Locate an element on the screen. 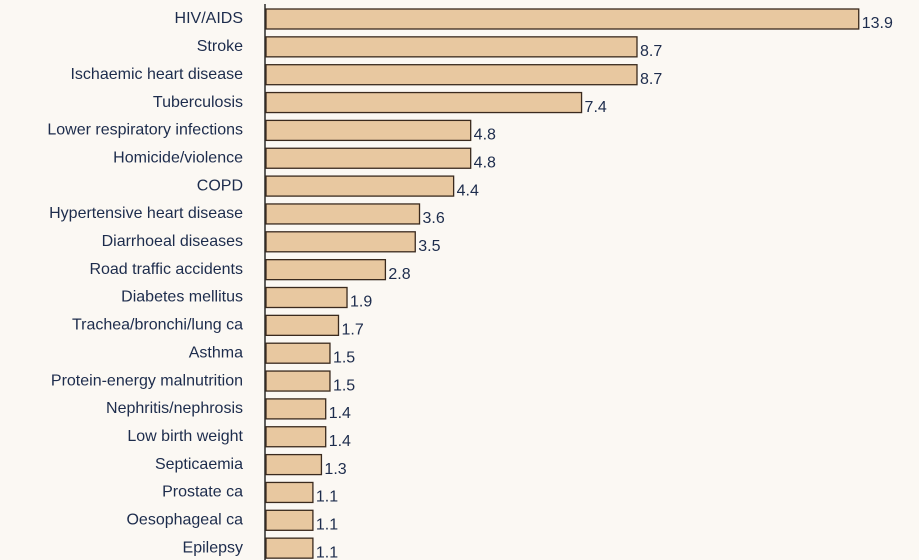  y-tick-label: Asthma is located at coordinates (216, 352).